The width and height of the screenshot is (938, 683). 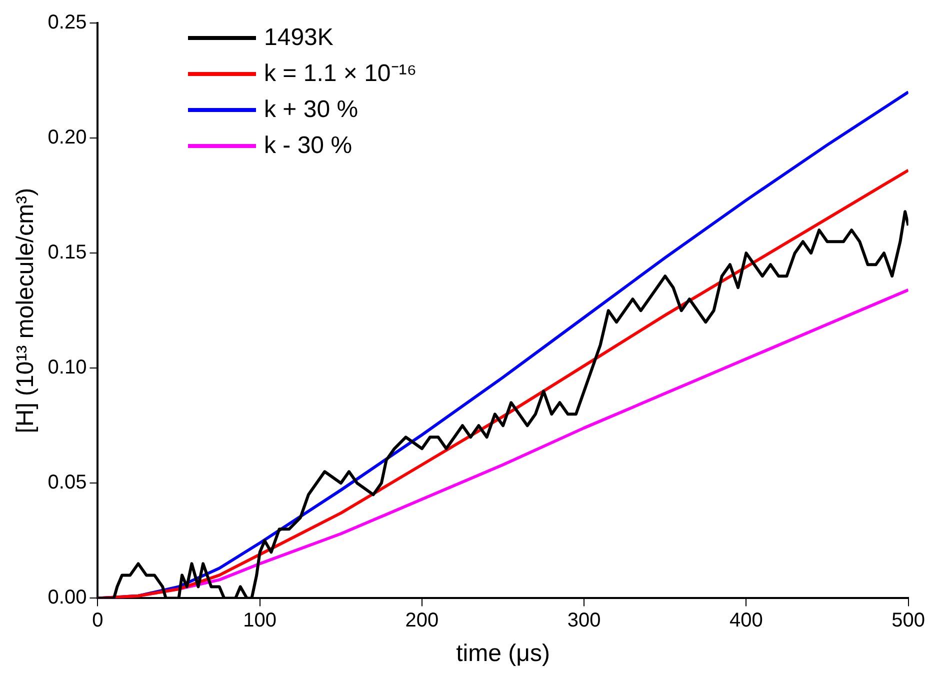 I want to click on legend-label: k + 30 %, so click(x=311, y=110).